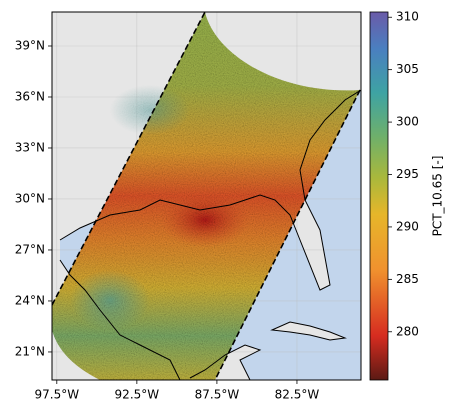 This screenshot has width=452, height=416. What do you see at coordinates (407, 17) in the screenshot?
I see `colorbar-tick-label: 310` at bounding box center [407, 17].